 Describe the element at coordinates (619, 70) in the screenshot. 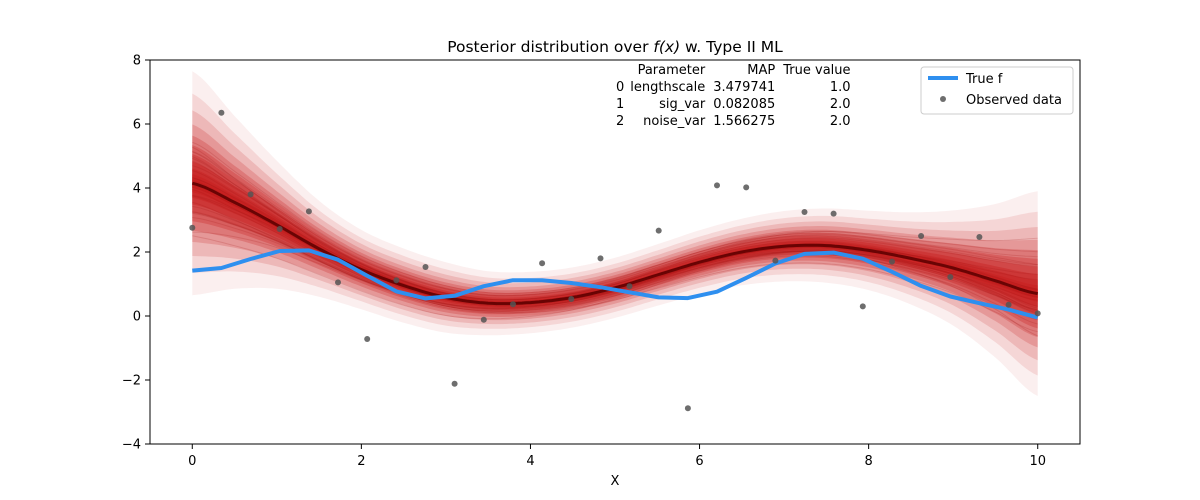

I see `header-index` at that location.